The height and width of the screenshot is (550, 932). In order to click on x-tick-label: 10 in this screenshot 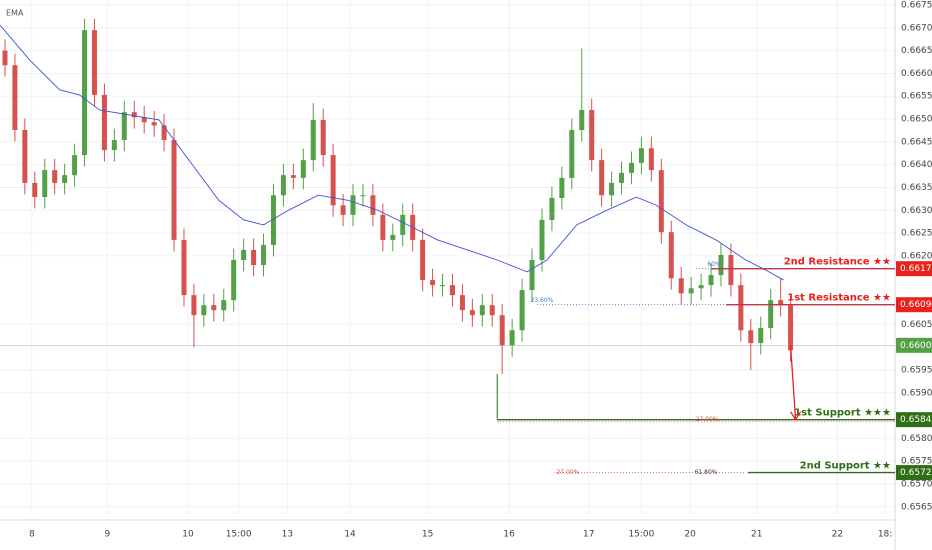, I will do `click(188, 535)`.